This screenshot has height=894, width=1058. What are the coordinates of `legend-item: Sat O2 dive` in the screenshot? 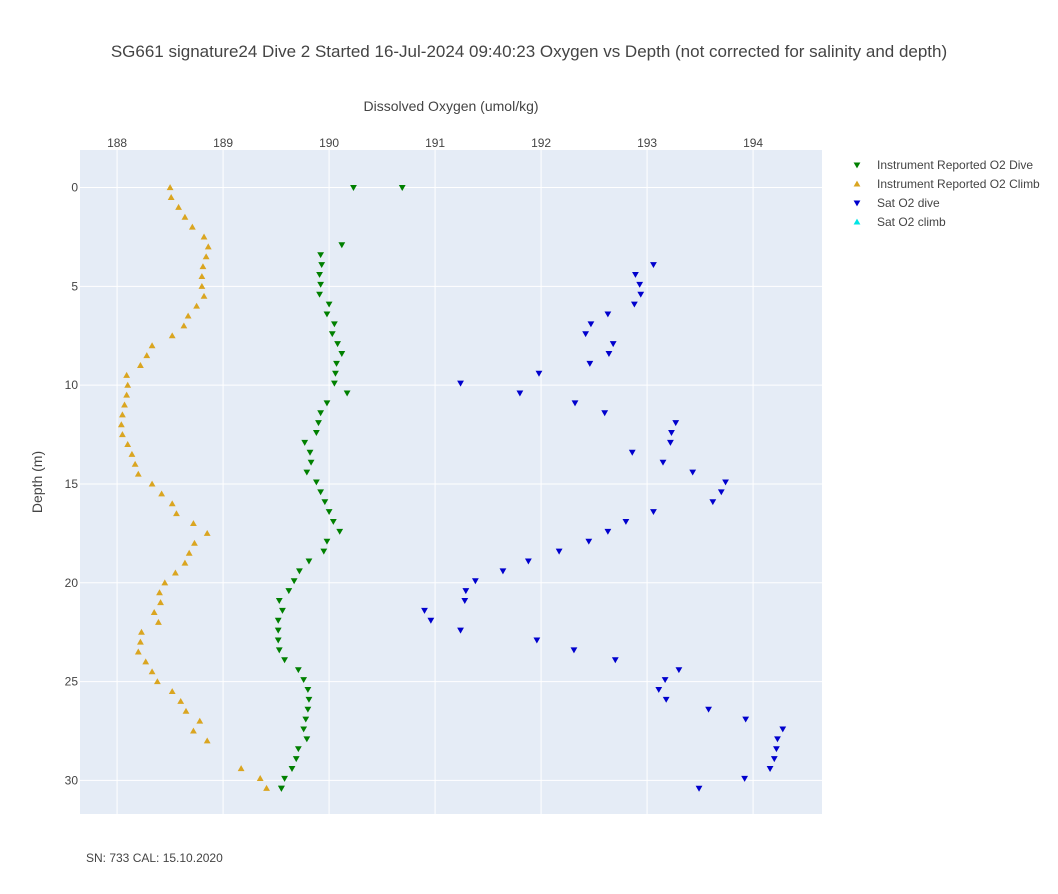 It's located at (896, 203).